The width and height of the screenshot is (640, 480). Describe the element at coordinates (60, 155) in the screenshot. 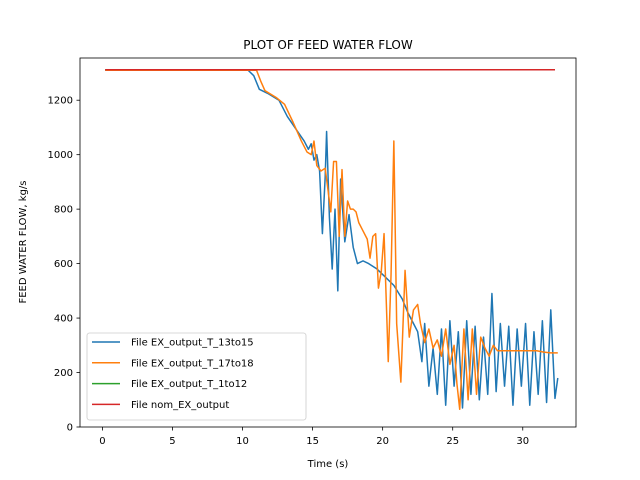

I see `y-tick-label: 1000` at that location.